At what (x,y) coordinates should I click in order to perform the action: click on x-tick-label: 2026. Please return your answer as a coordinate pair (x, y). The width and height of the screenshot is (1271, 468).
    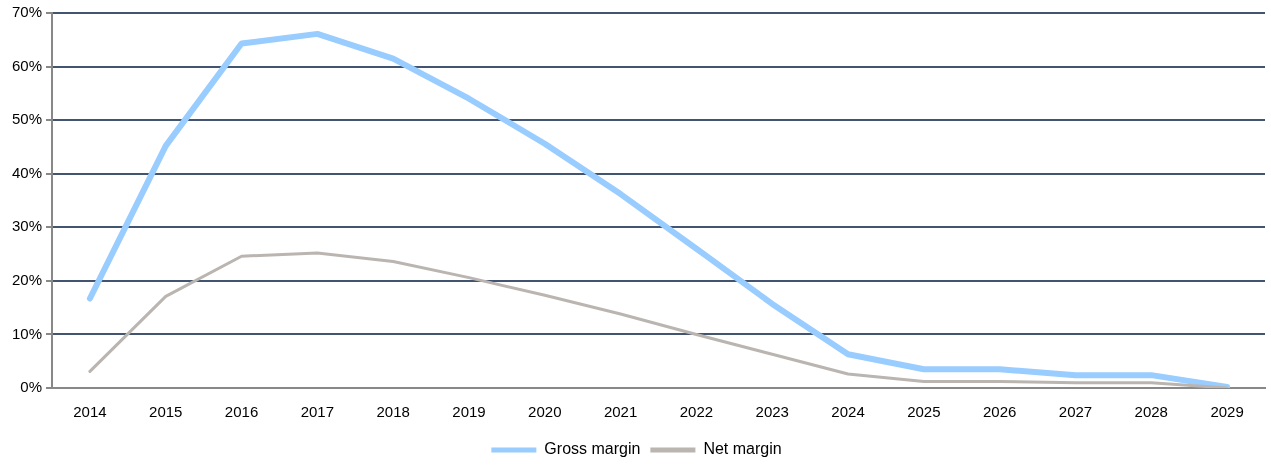
    Looking at the image, I should click on (999, 412).